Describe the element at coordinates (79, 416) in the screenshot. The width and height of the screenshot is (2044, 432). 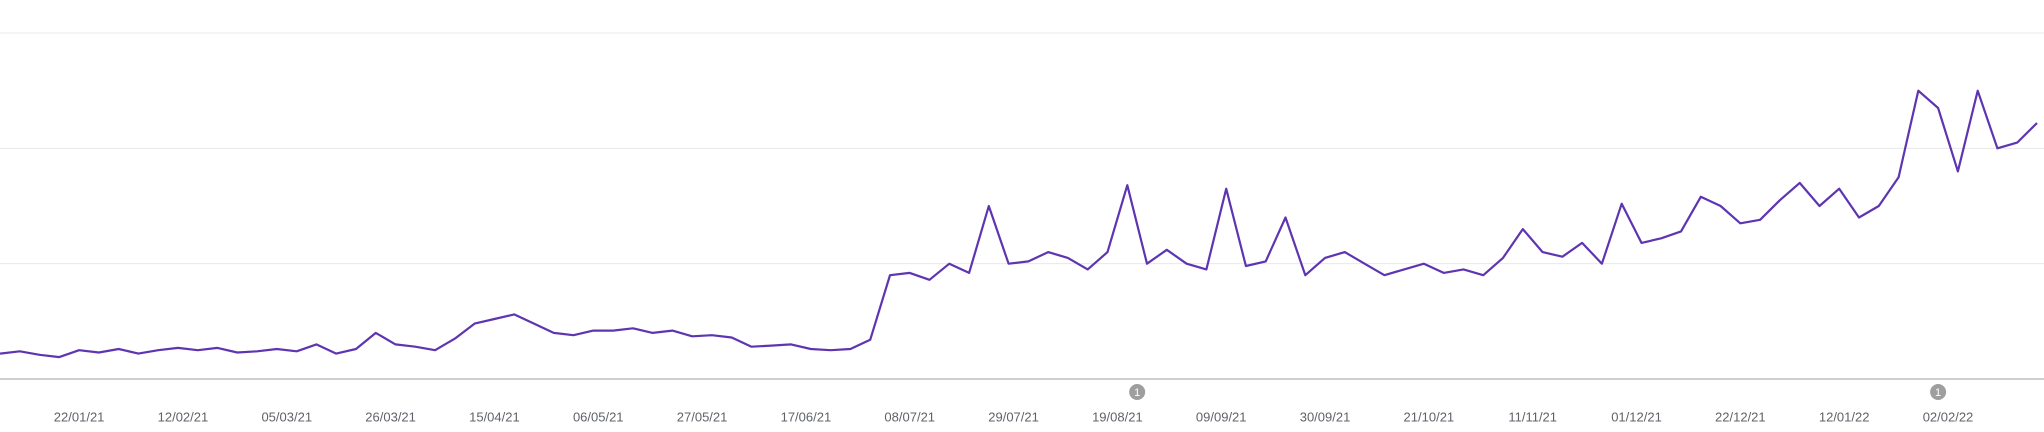
I see `x-tick-label: 22/01/21` at that location.